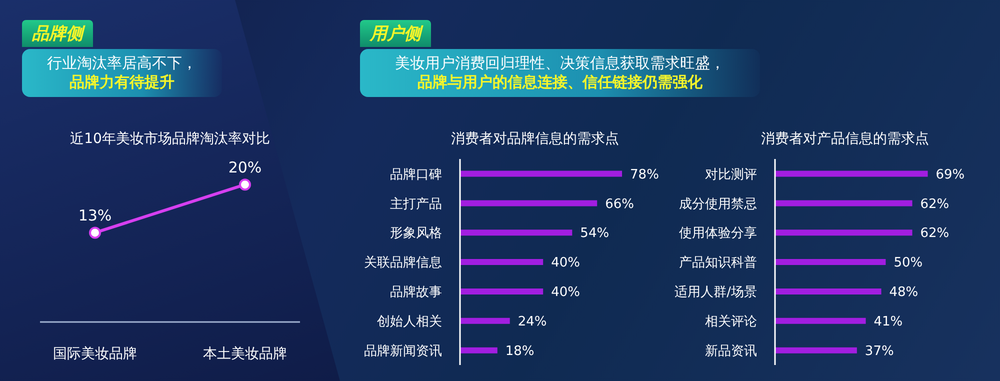 The height and width of the screenshot is (381, 1000). Describe the element at coordinates (95, 354) in the screenshot. I see `x-tick-label: 国际美妆品牌` at that location.